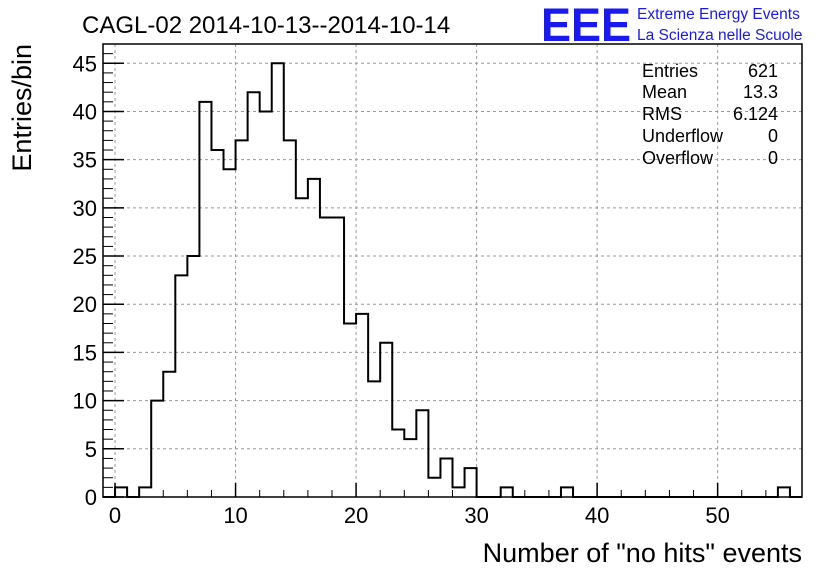  Describe the element at coordinates (85, 63) in the screenshot. I see `y-tick-label: 45` at that location.